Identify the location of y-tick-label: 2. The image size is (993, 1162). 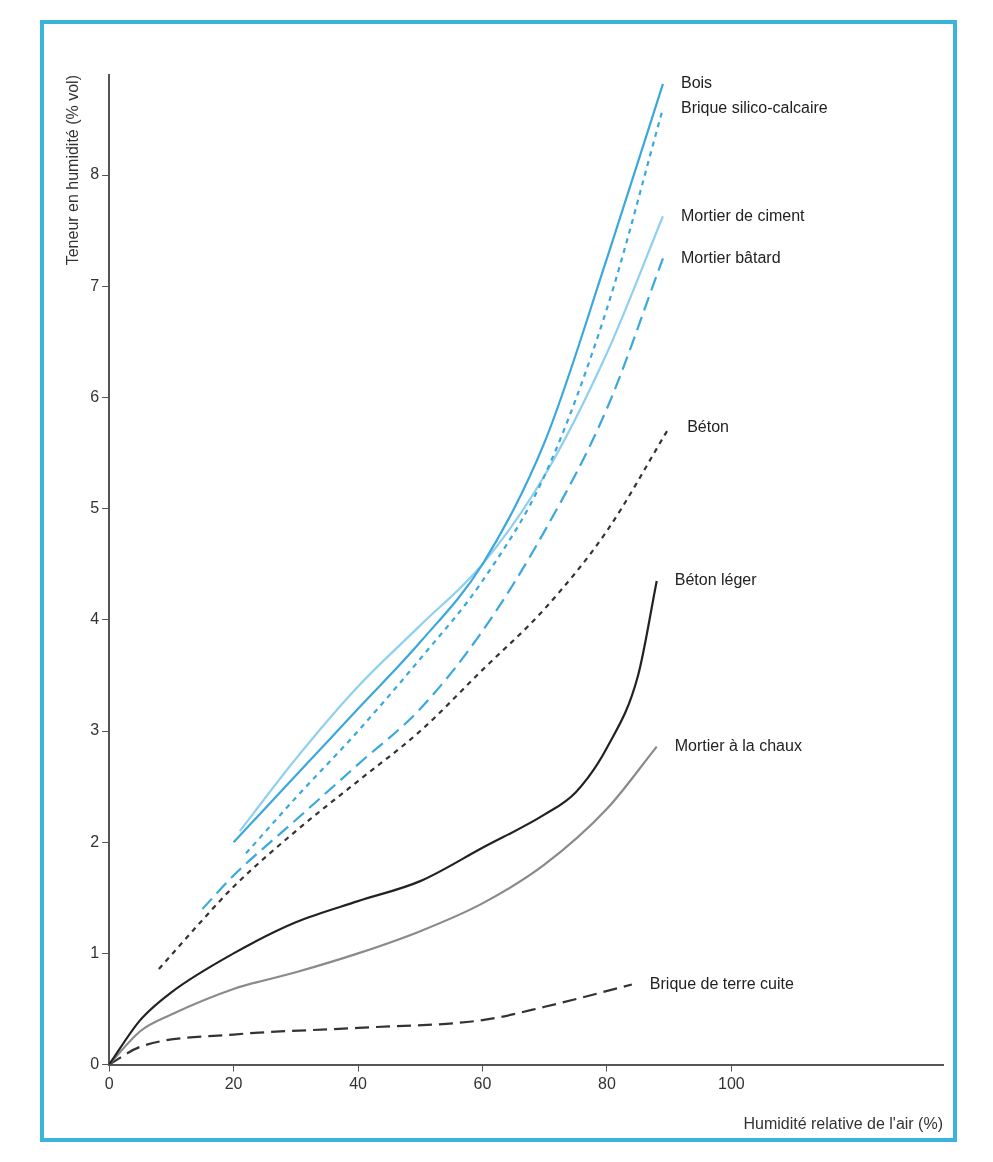
(95, 841).